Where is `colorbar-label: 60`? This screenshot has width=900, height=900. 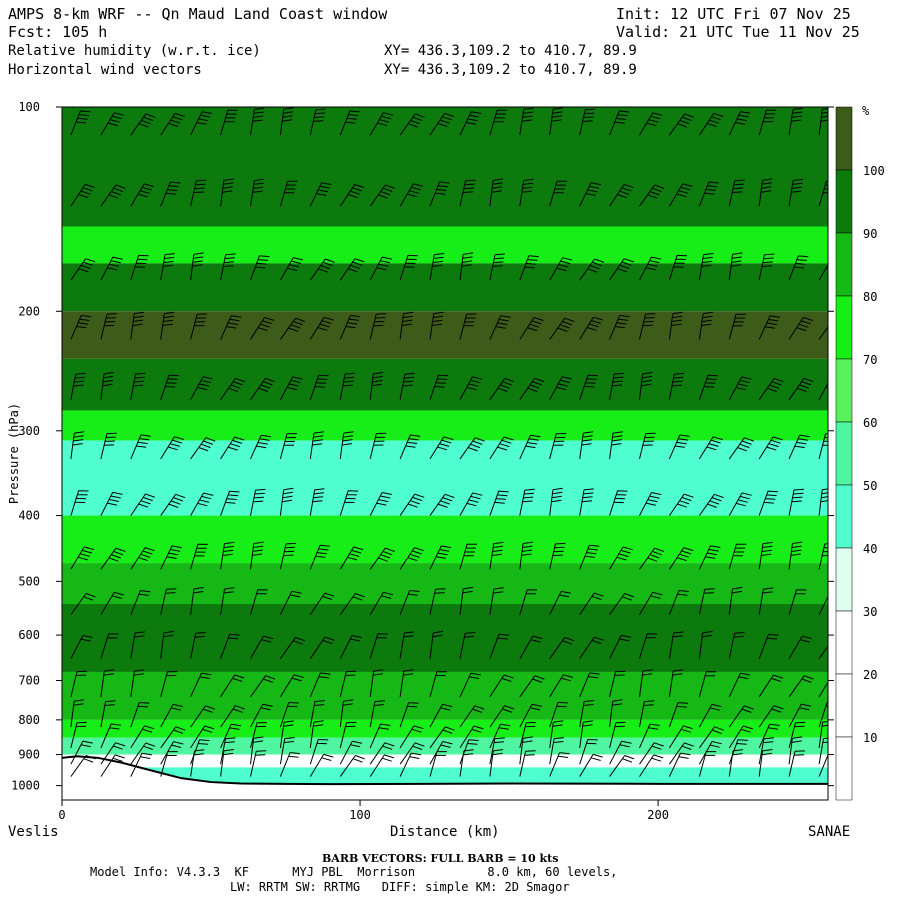 colorbar-label: 60 is located at coordinates (870, 423).